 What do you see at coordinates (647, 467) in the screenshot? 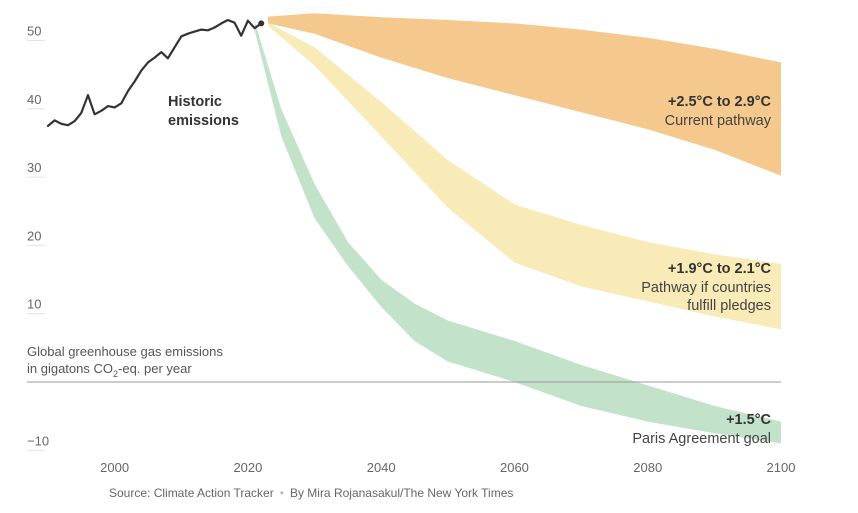
I see `x-tick-label: 2080` at bounding box center [647, 467].